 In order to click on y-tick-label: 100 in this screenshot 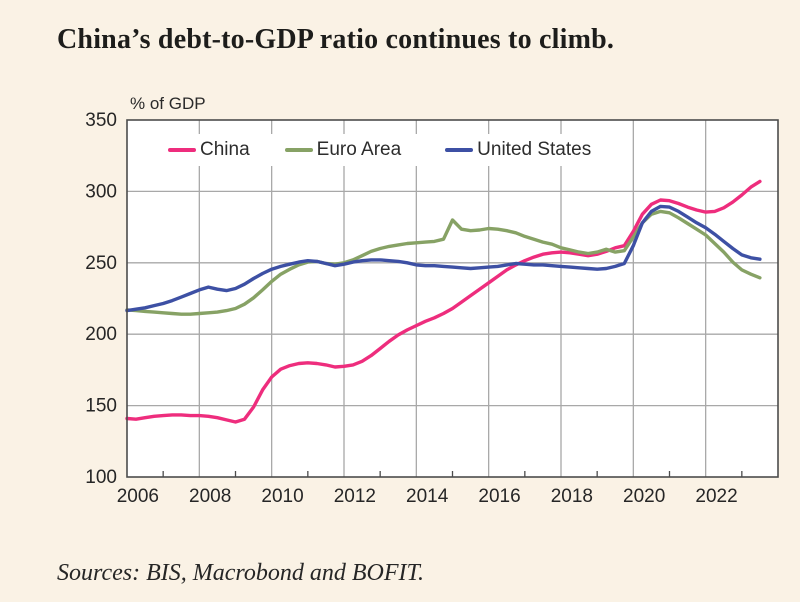, I will do `click(101, 477)`.